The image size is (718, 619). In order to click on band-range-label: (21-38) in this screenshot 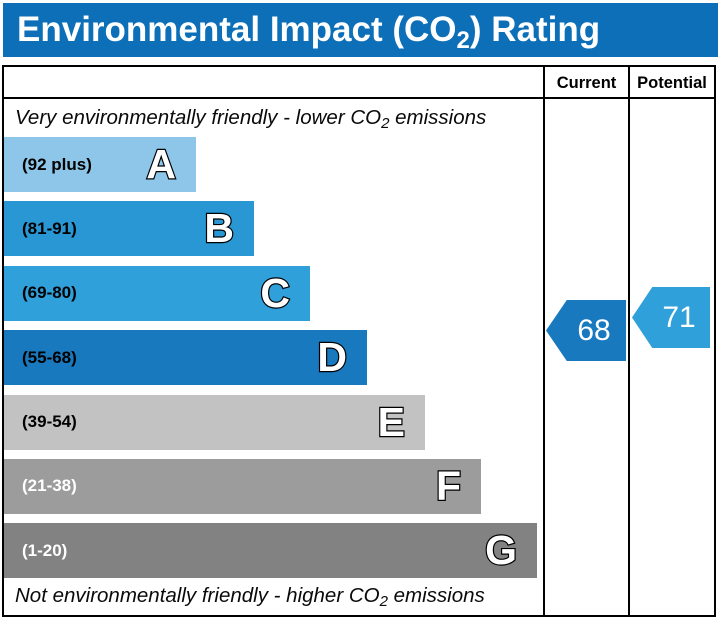, I will do `click(49, 486)`.